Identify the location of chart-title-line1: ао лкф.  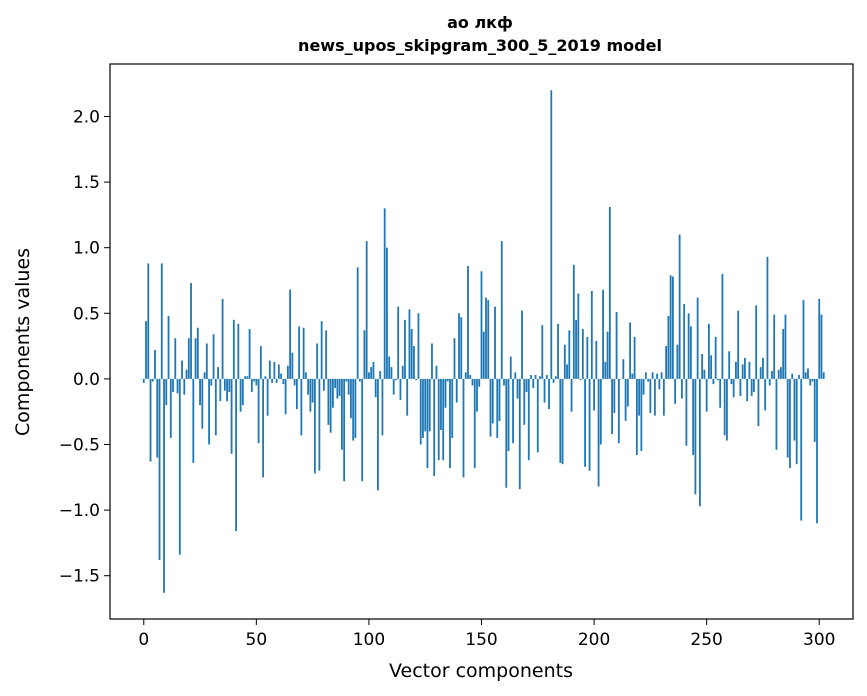
(480, 22).